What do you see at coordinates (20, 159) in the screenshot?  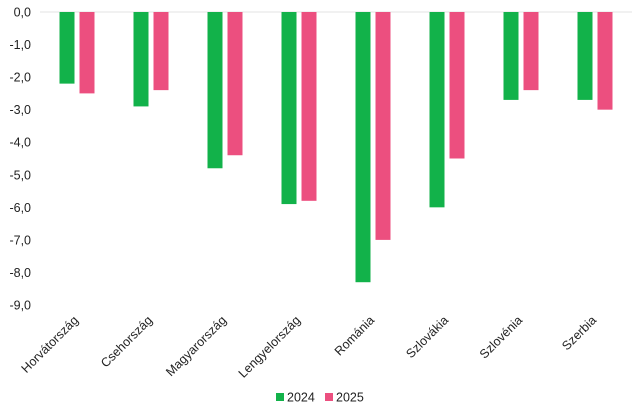 I see `y-axis: 0,0 -1,0 -2,0 -3,0 -4,0 -5,0 -6,0 -7,0 -8,0 -9,0` at bounding box center [20, 159].